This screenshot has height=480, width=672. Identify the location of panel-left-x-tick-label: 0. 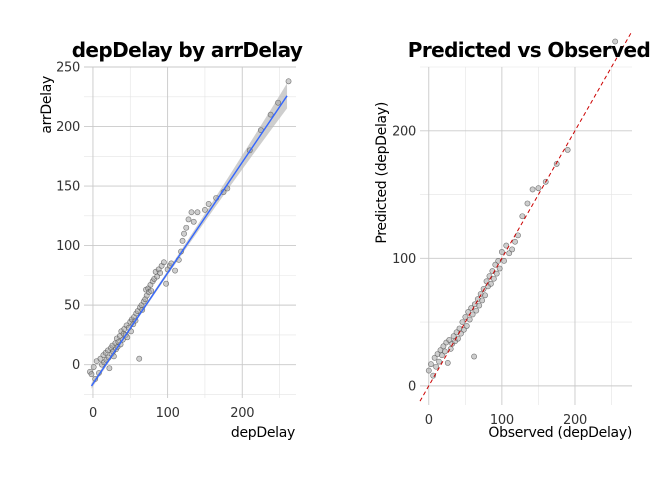
(93, 413).